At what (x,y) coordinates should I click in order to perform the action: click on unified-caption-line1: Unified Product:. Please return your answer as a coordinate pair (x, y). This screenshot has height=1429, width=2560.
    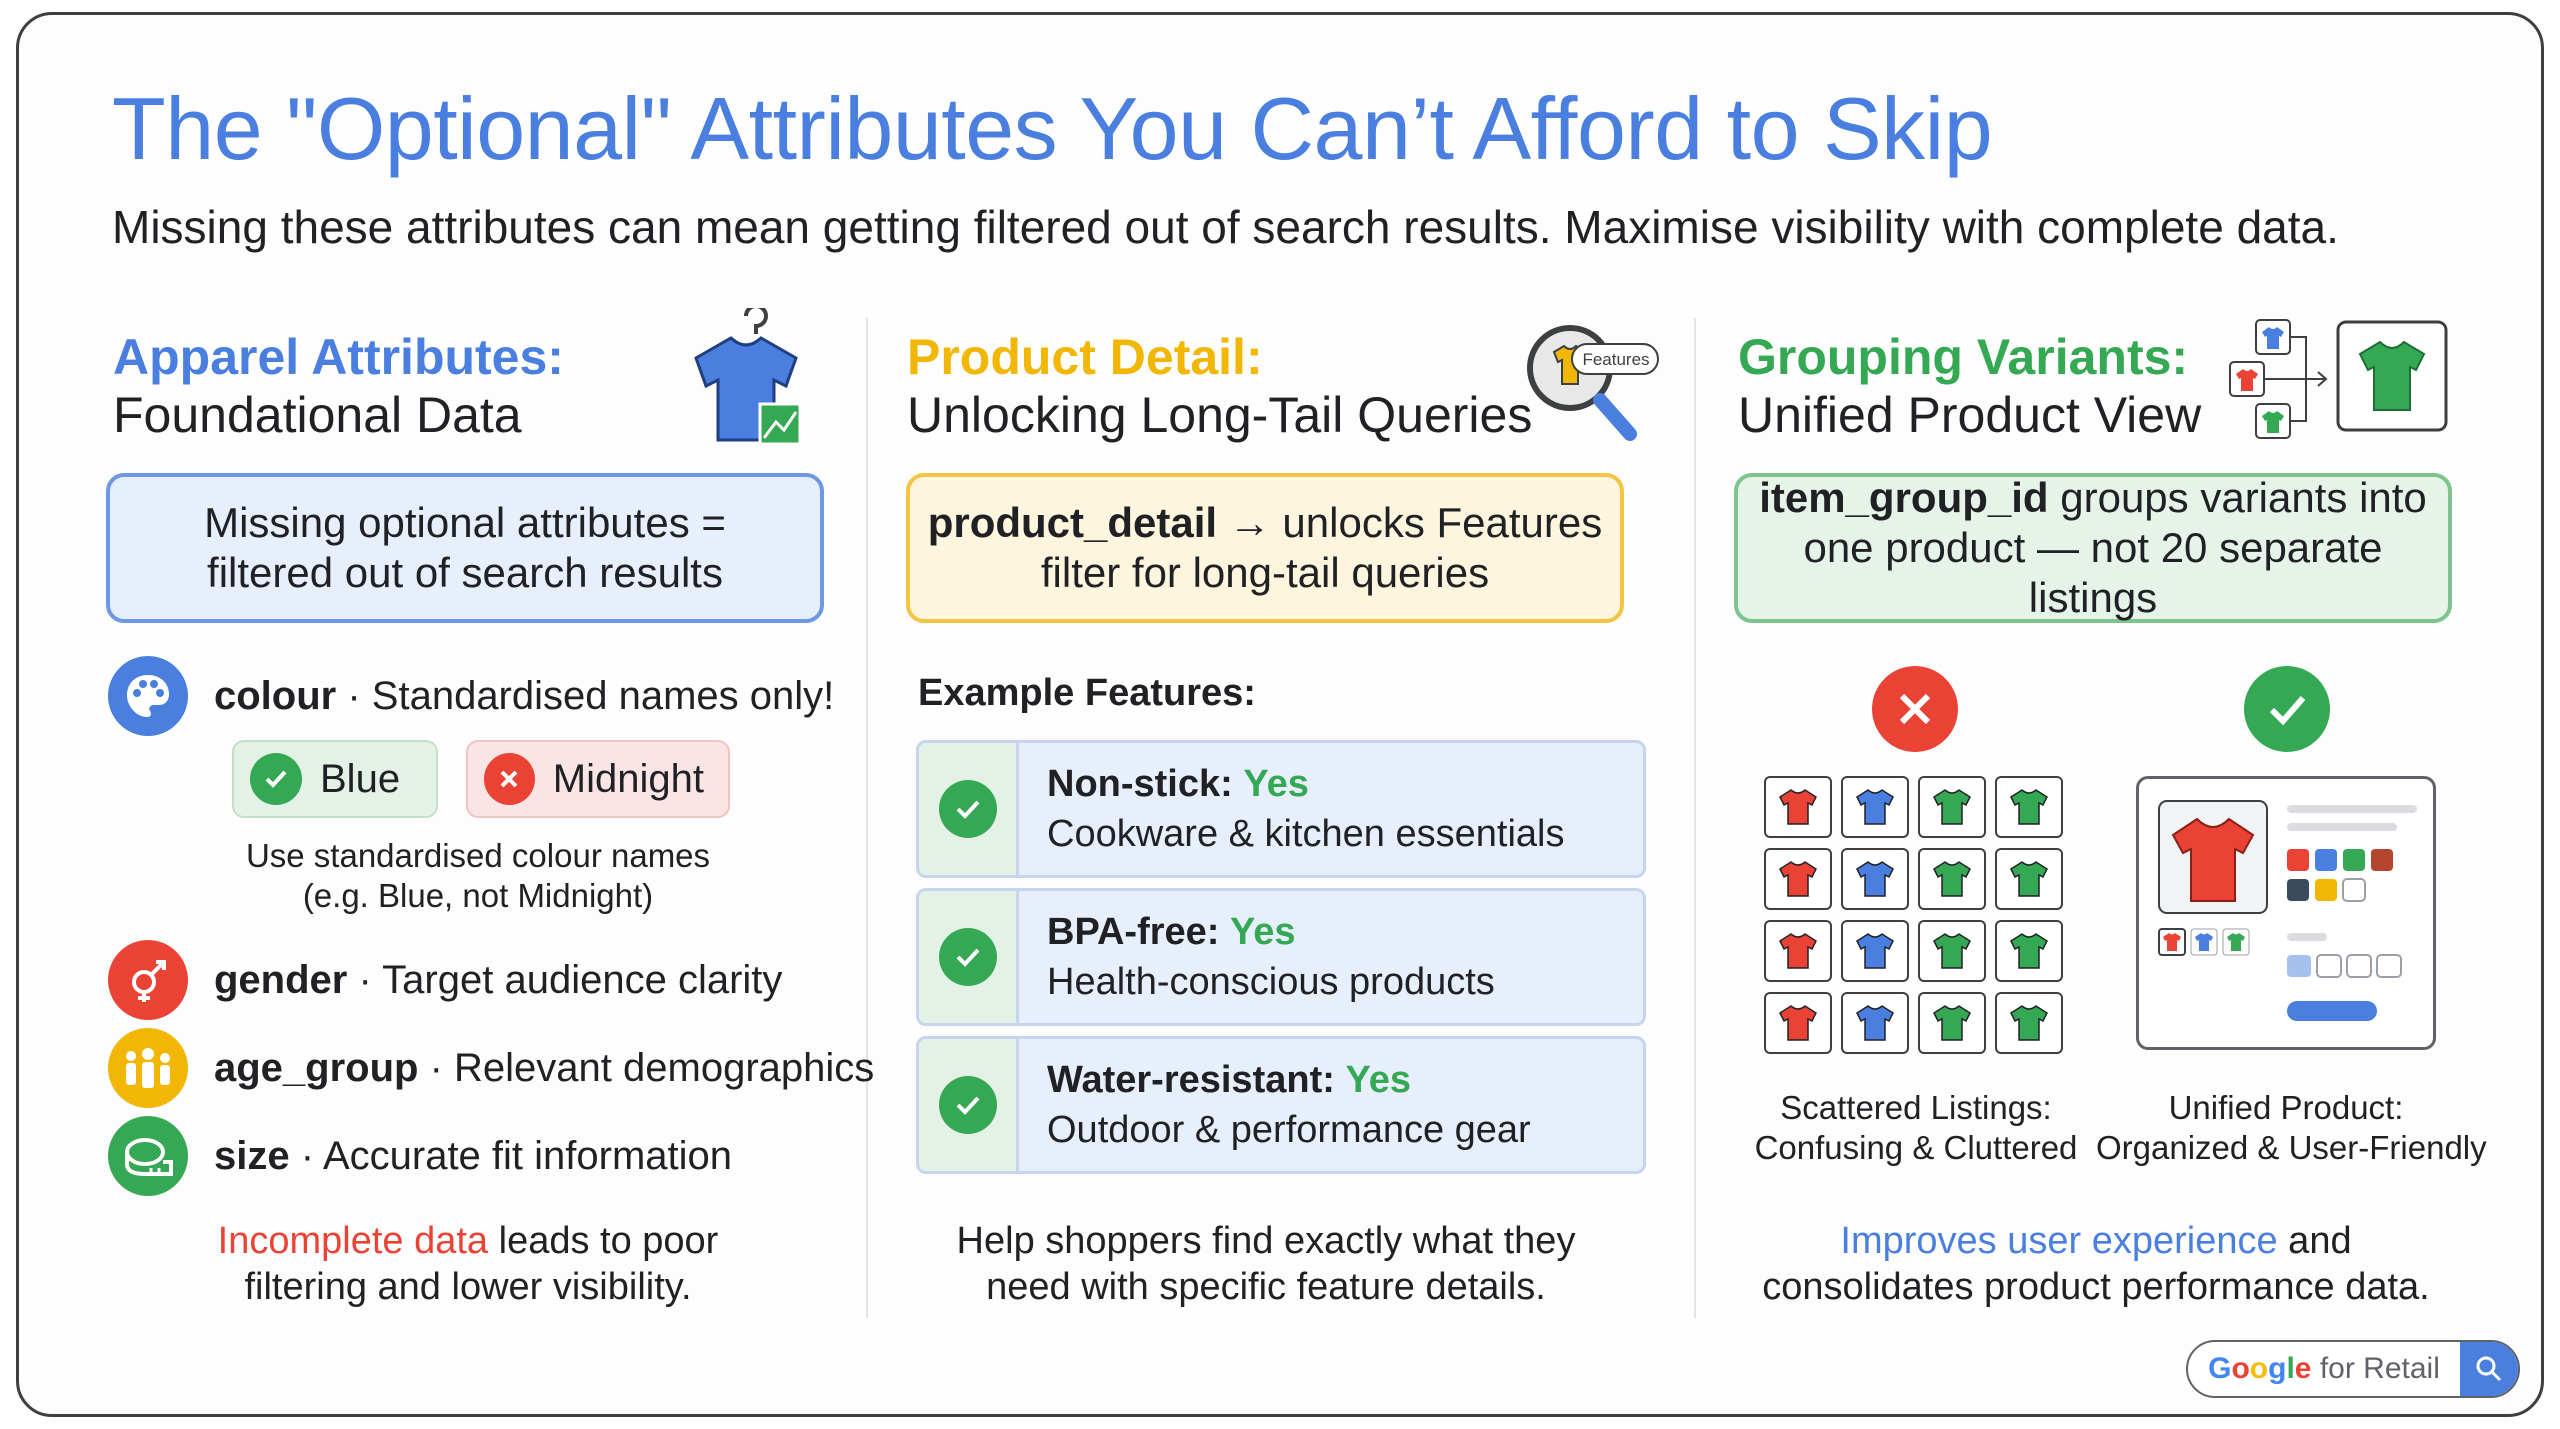
    Looking at the image, I should click on (2286, 1107).